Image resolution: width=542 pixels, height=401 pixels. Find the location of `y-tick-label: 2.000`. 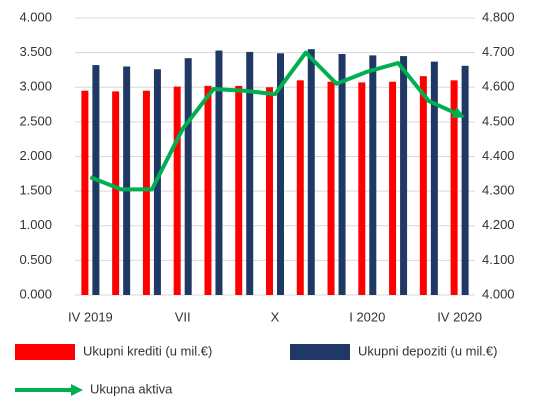

y-tick-label: 2.000 is located at coordinates (35, 155).